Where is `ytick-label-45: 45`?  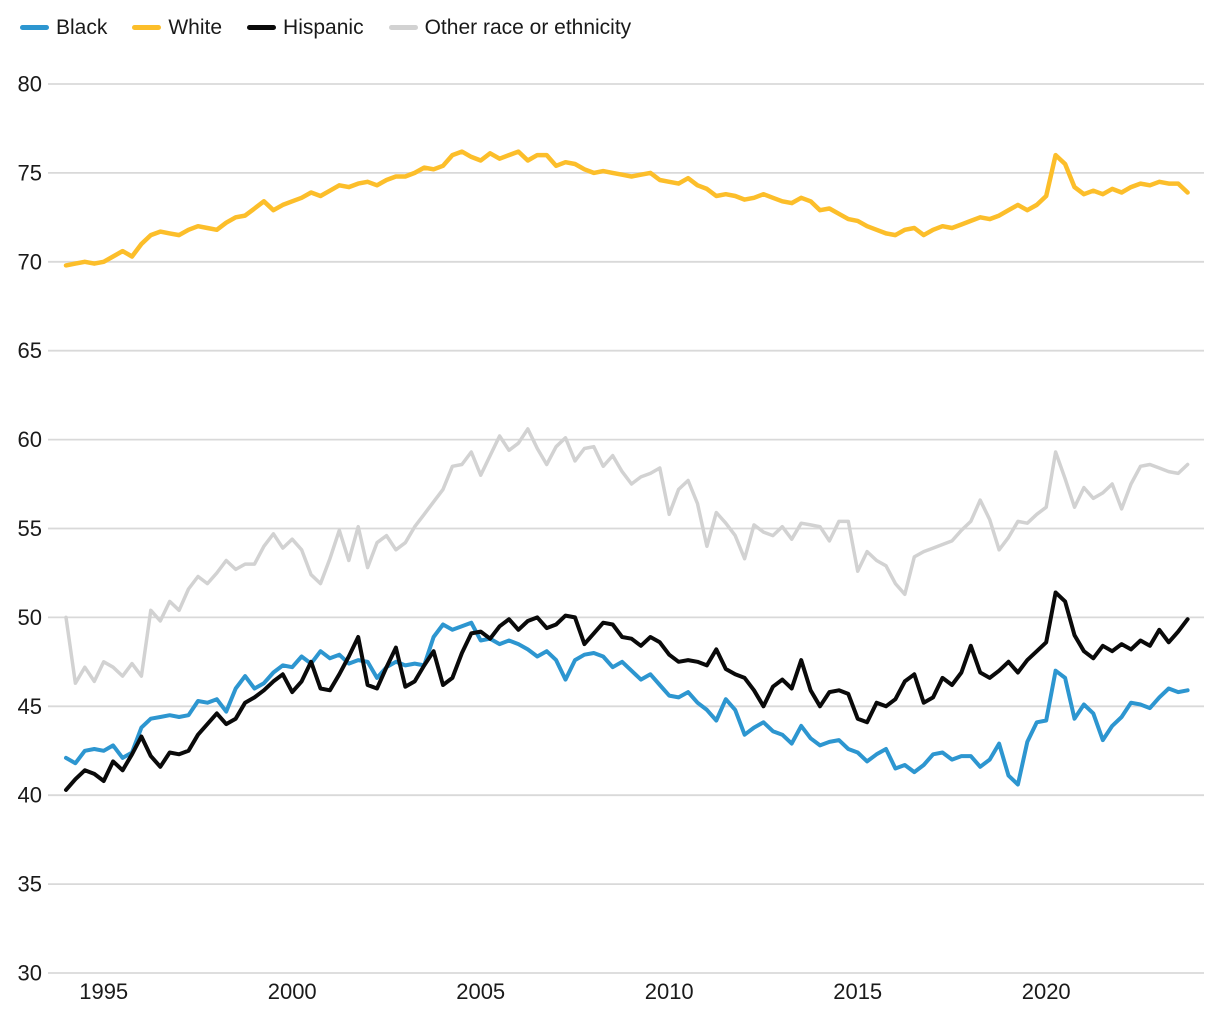
ytick-label-45: 45 is located at coordinates (30, 706).